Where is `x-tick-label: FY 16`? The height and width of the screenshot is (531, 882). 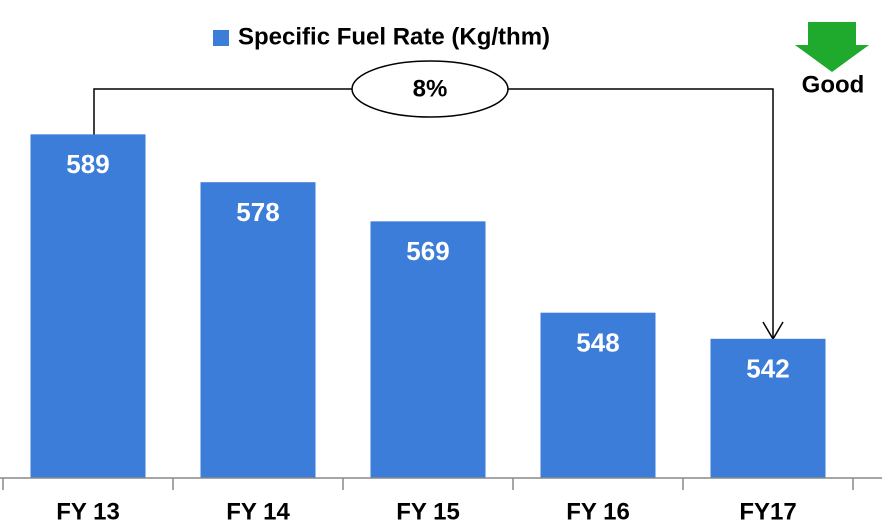
x-tick-label: FY 16 is located at coordinates (598, 511).